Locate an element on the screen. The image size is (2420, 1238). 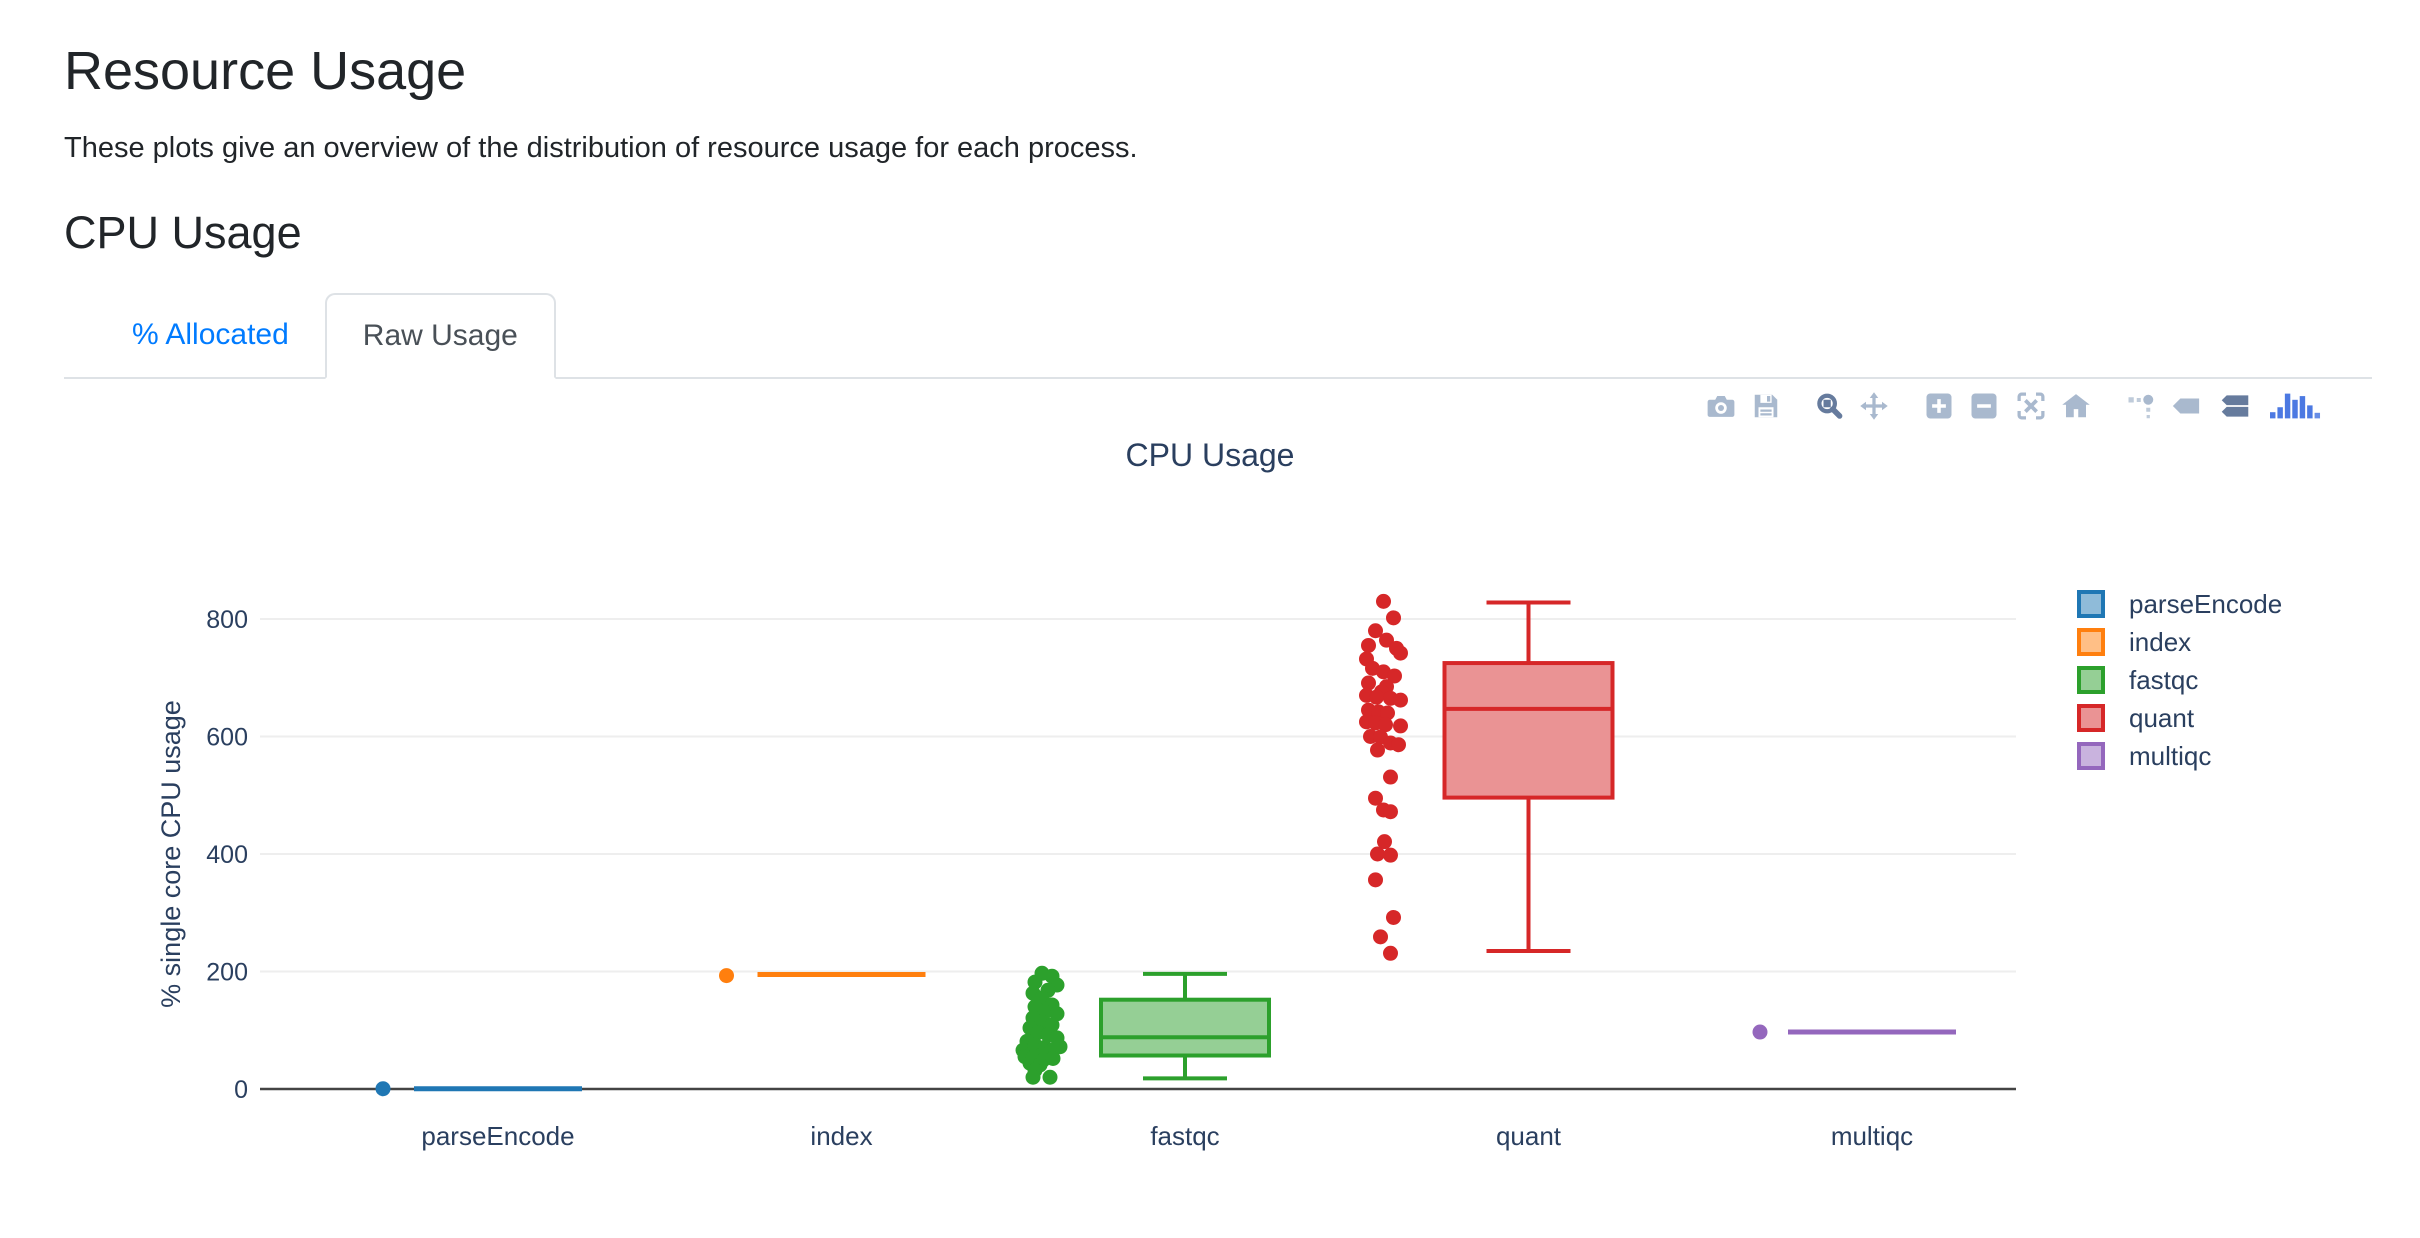
reset-axes-icon is located at coordinates (2076, 406).